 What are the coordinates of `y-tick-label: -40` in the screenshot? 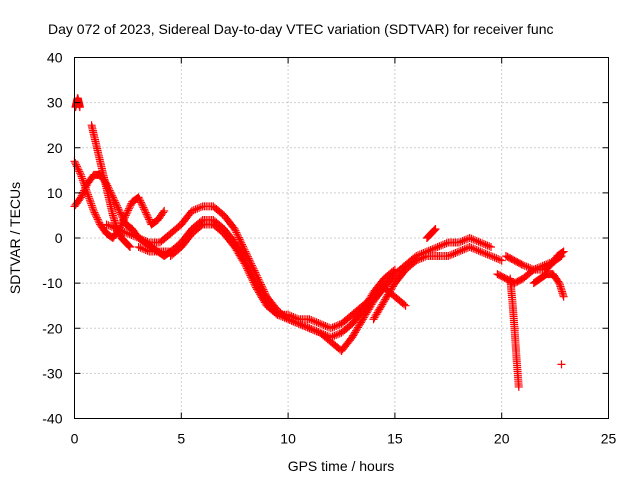 It's located at (52, 419).